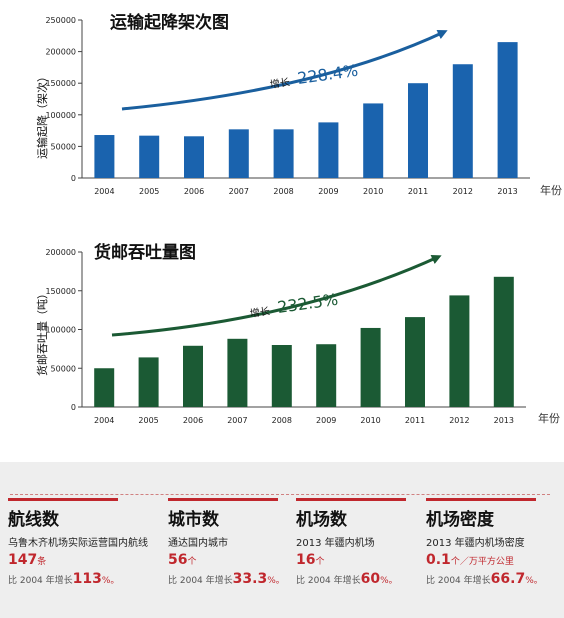 Image resolution: width=564 pixels, height=618 pixels. Describe the element at coordinates (178, 560) in the screenshot. I see `stat-value: 56` at that location.